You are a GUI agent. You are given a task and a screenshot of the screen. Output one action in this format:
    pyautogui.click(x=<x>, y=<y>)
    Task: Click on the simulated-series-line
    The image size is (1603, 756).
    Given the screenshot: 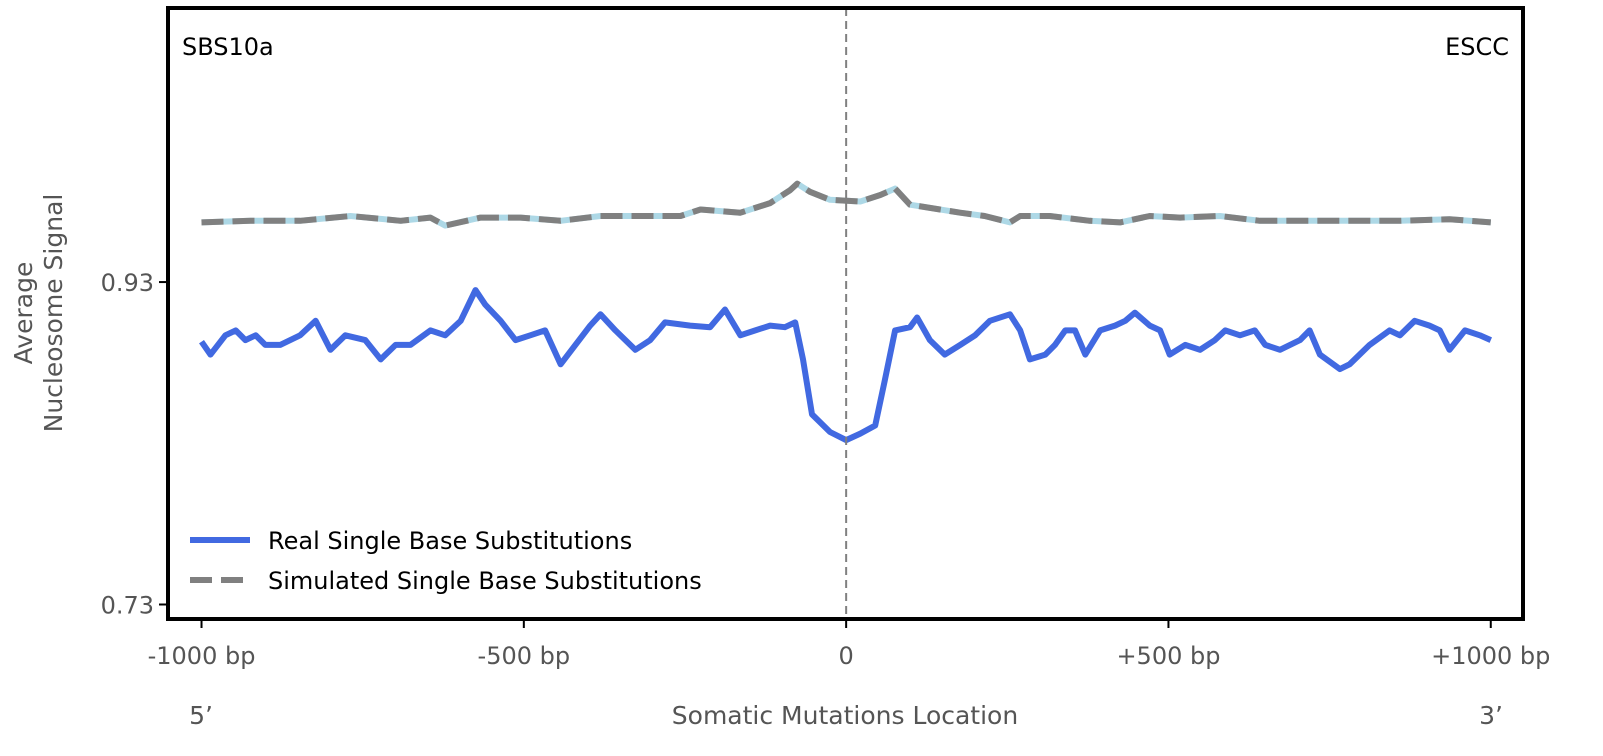 What is the action you would take?
    pyautogui.click(x=846, y=204)
    